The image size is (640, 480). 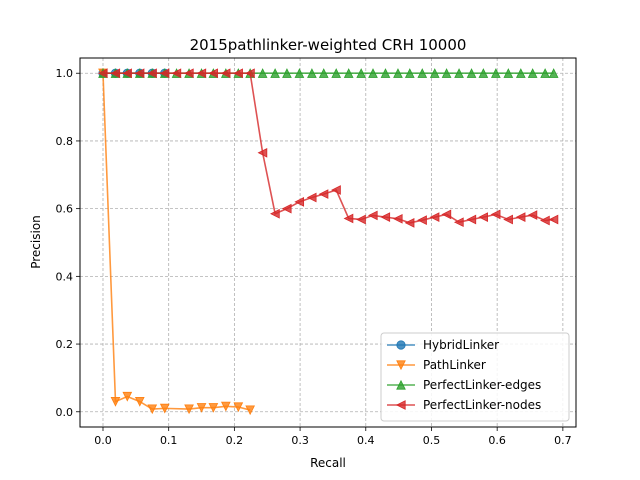 I want to click on x-tick-label: 0.0, so click(x=103, y=440).